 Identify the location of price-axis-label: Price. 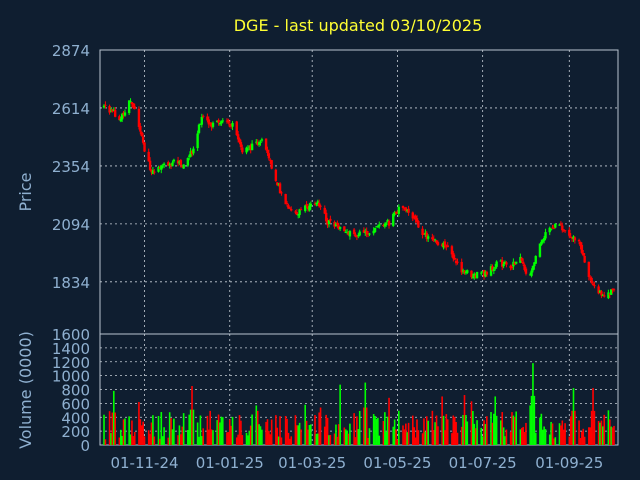
(25, 191).